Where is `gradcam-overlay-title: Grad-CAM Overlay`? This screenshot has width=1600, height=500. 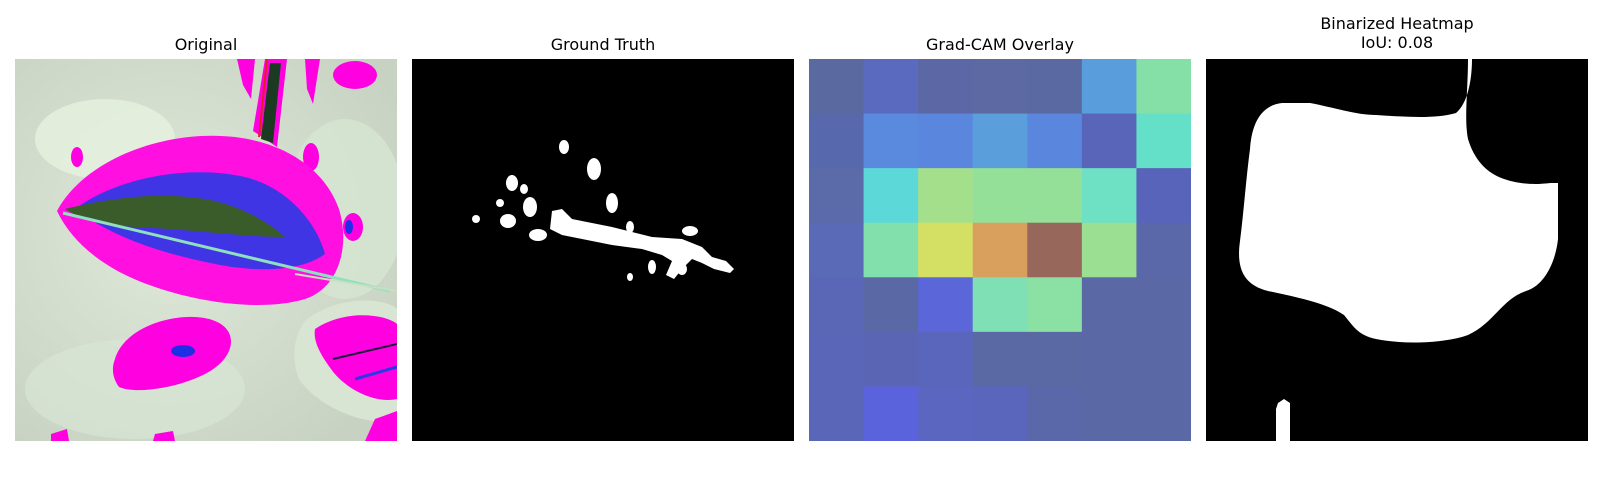
gradcam-overlay-title: Grad-CAM Overlay is located at coordinates (1000, 44).